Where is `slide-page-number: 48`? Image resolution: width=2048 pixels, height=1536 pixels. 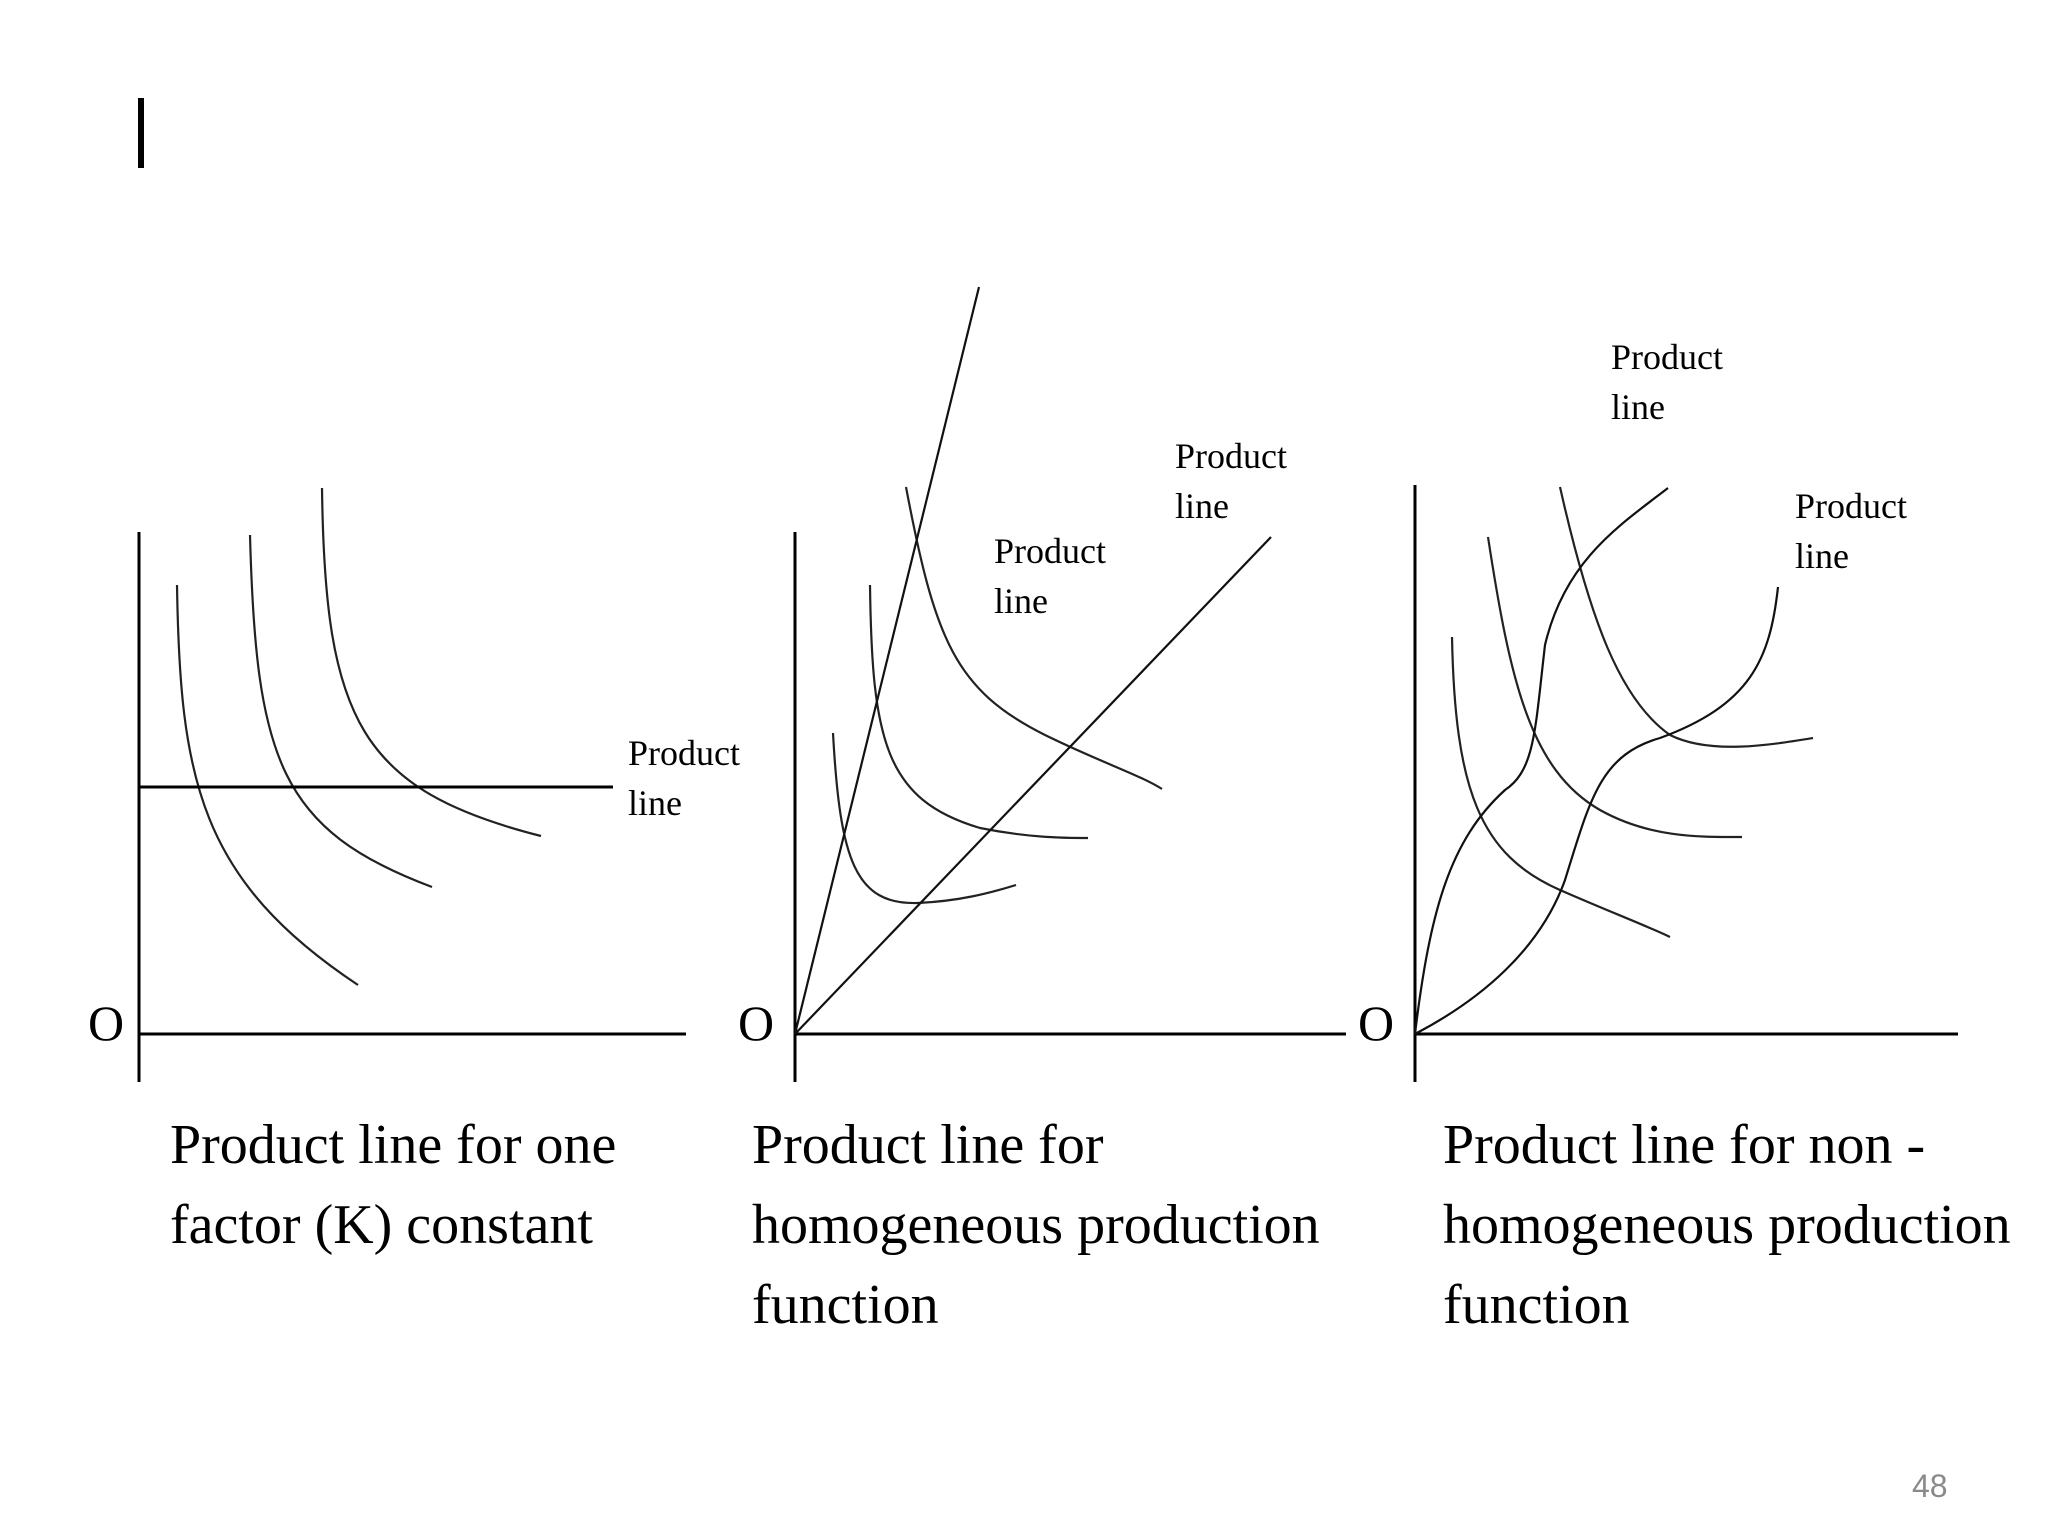
slide-page-number: 48 is located at coordinates (1930, 1486).